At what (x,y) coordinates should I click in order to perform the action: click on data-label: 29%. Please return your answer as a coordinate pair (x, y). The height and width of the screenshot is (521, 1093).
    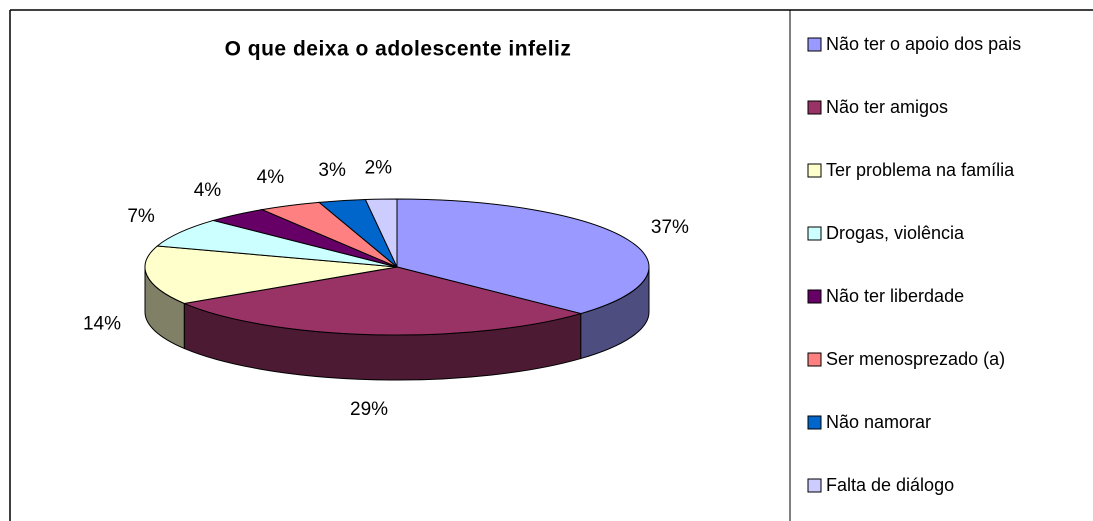
    Looking at the image, I should click on (369, 409).